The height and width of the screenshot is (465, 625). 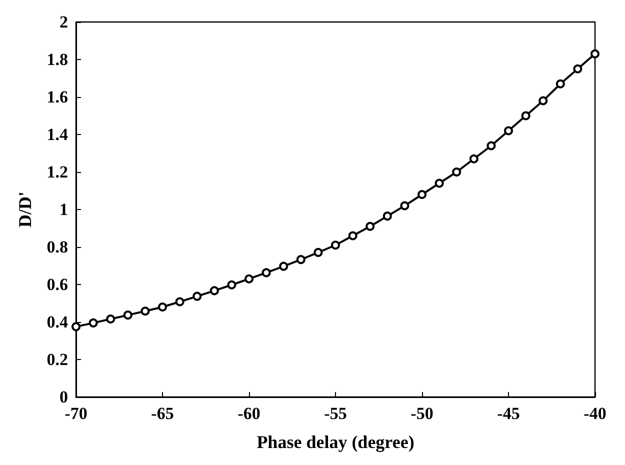 What do you see at coordinates (162, 413) in the screenshot?
I see `x-tick-label: -65` at bounding box center [162, 413].